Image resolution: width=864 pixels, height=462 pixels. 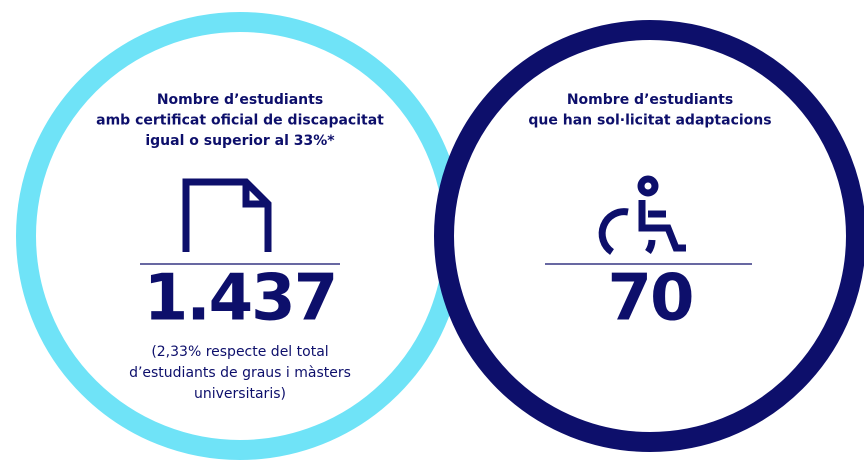 What do you see at coordinates (240, 299) in the screenshot?
I see `panel-value: 1.437` at bounding box center [240, 299].